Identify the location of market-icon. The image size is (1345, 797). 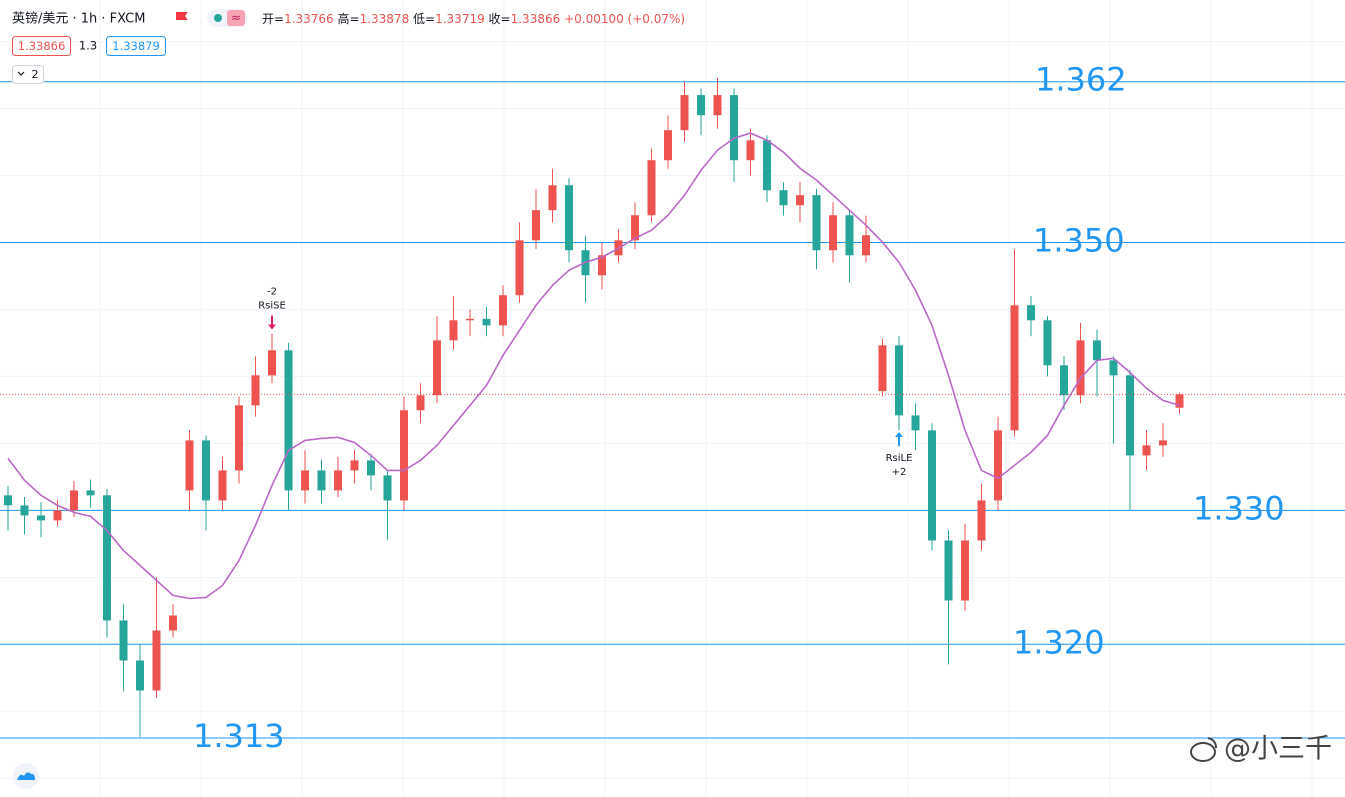
(236, 18).